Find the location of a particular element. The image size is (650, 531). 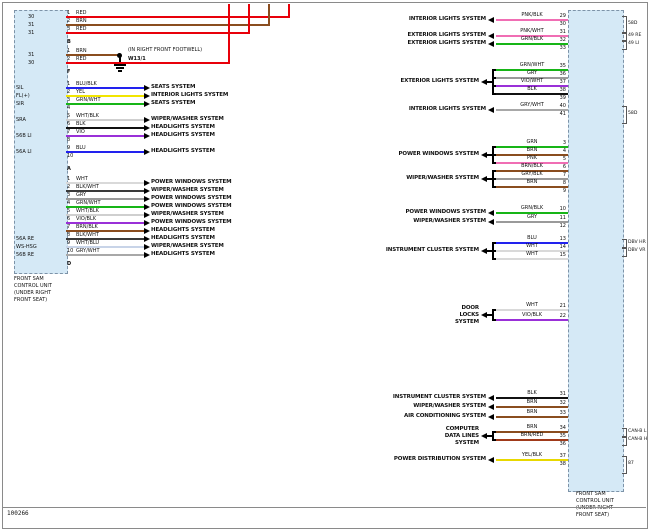

pin-number: 33 is located at coordinates (562, 48).